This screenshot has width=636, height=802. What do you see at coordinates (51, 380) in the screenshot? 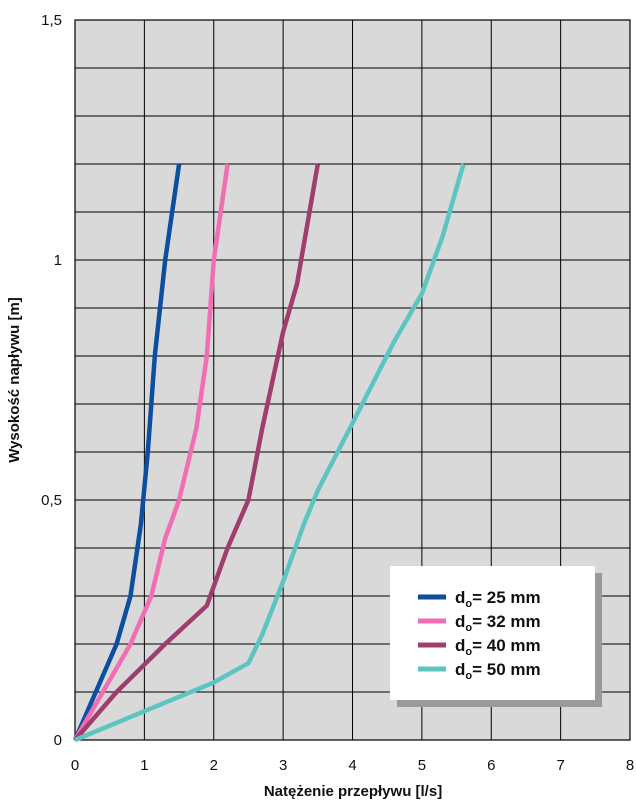
I see `y-axis-ticks: 0 0,5 1 1,5` at bounding box center [51, 380].